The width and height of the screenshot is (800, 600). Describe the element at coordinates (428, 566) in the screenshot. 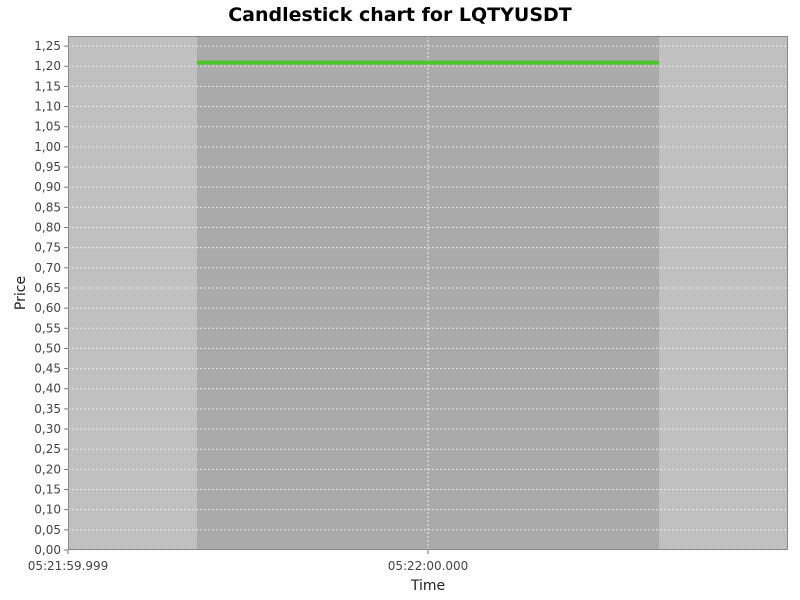

I see `x-tick-label: 05:22:00.000` at that location.